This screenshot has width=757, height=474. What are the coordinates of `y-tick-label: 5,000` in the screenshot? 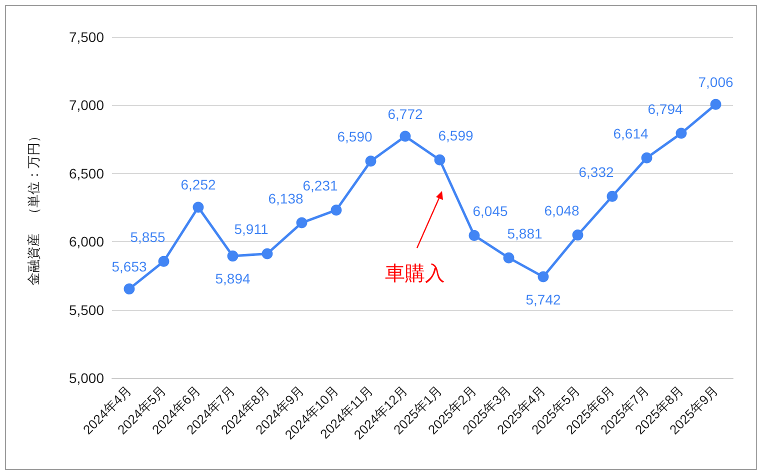 It's located at (86, 378).